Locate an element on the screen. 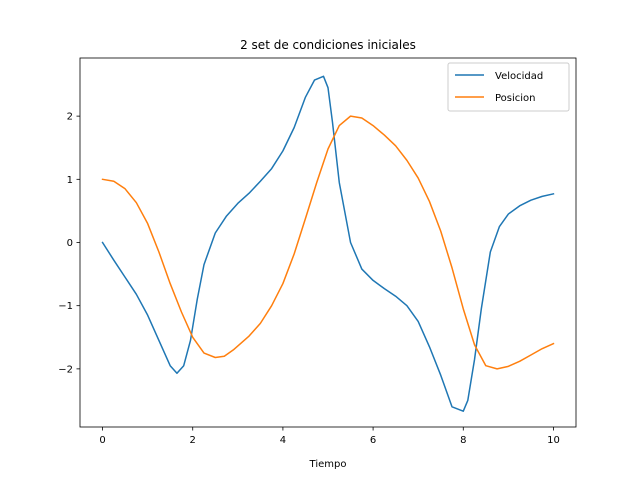 This screenshot has width=640, height=480. y-tick-label: −1 is located at coordinates (65, 306).